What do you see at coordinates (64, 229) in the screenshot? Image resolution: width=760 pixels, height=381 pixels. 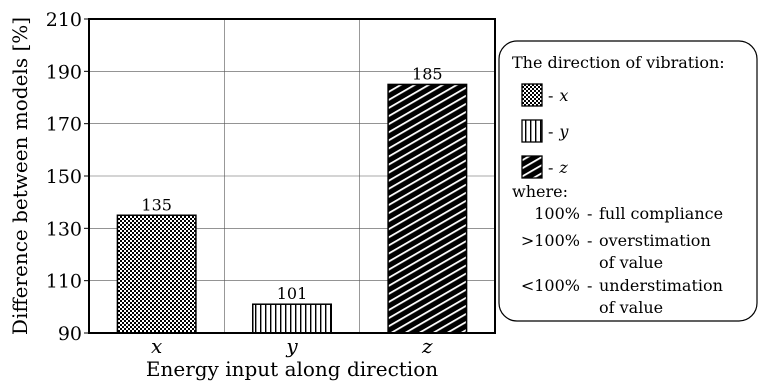 I see `y-tick-label: 130` at bounding box center [64, 229].